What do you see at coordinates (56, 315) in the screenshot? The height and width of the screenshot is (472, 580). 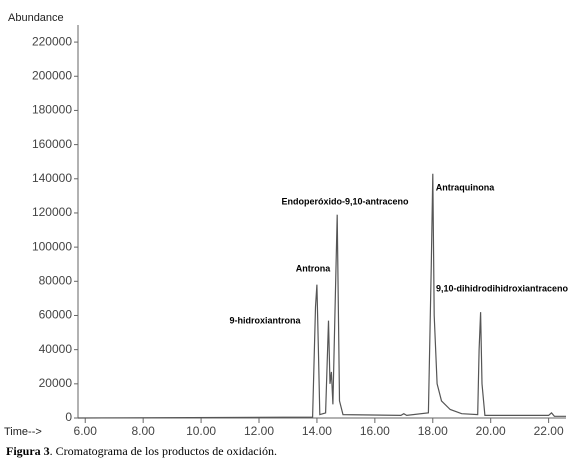 I see `y-tick-label: 60000` at bounding box center [56, 315].